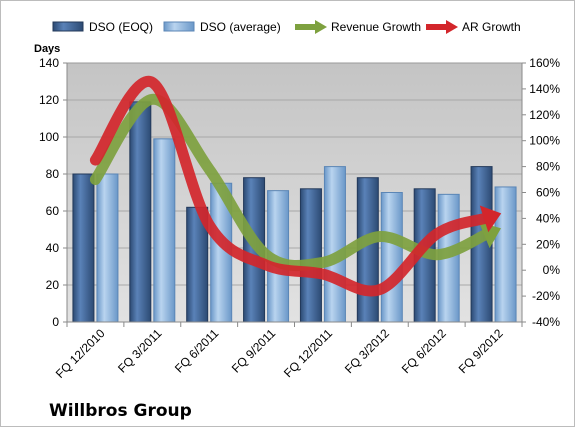 The height and width of the screenshot is (428, 575). I want to click on company-name: Willbros Group, so click(120, 411).